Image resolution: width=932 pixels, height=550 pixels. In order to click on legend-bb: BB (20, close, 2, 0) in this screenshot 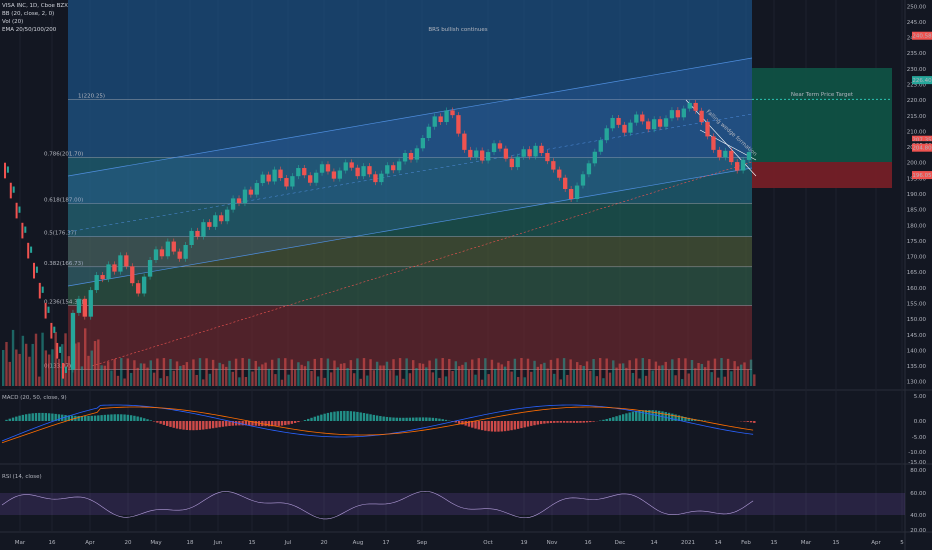, I will do `click(28, 14)`.